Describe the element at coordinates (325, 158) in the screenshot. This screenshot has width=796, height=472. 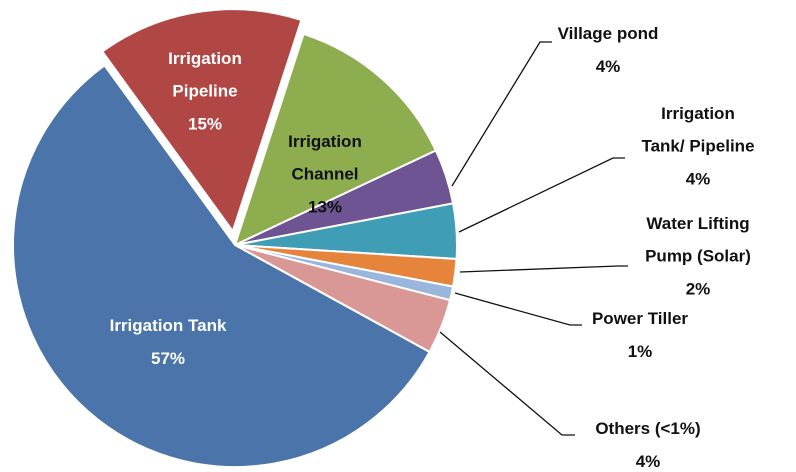
I see `slice-label: Irrigation Channel` at that location.